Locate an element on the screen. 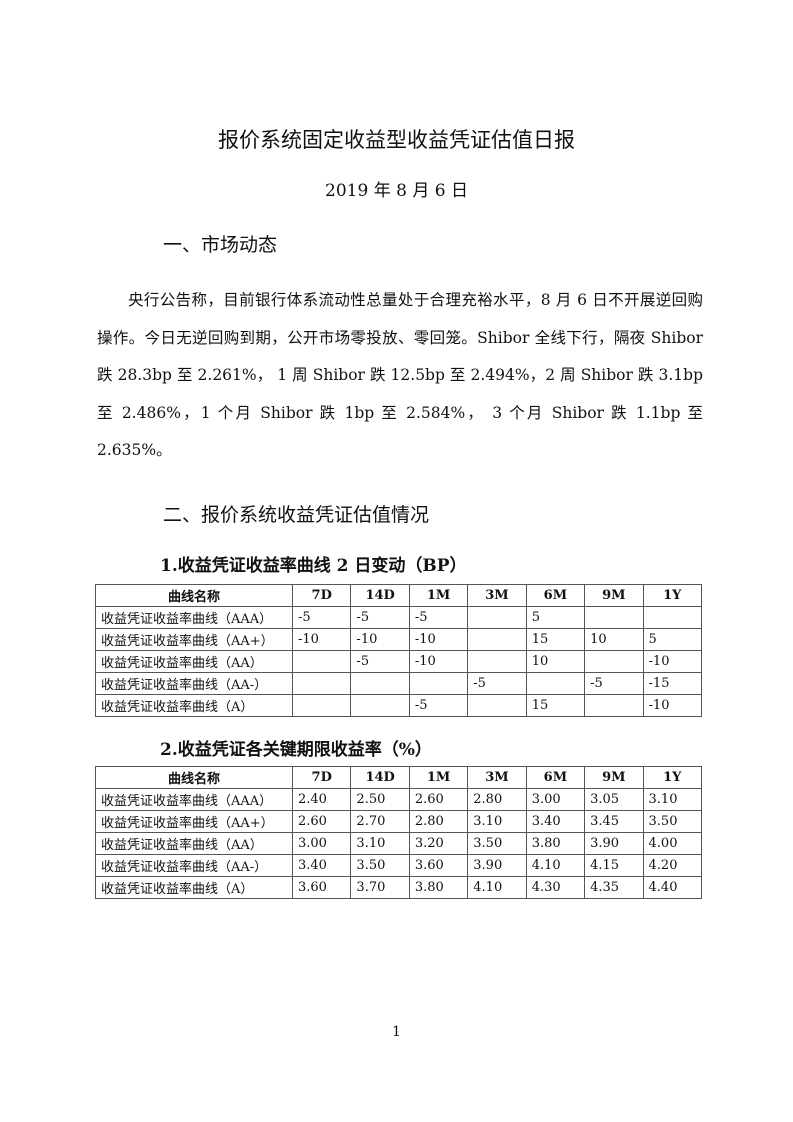 This screenshot has width=793, height=1122. table-row: 收益凭证收益率曲线（AAA） -5 -5 -5 5 is located at coordinates (399, 617).